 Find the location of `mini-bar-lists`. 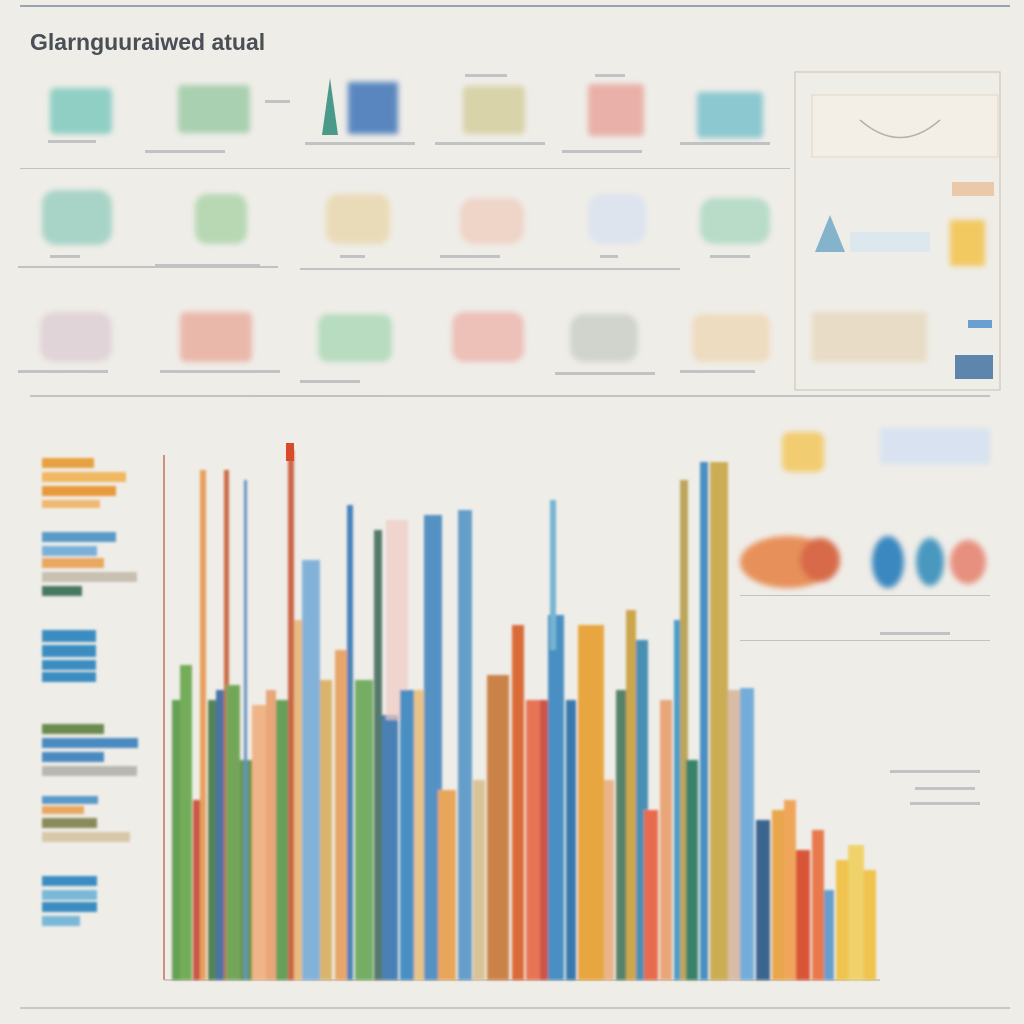

mini-bar-lists is located at coordinates (90, 692).